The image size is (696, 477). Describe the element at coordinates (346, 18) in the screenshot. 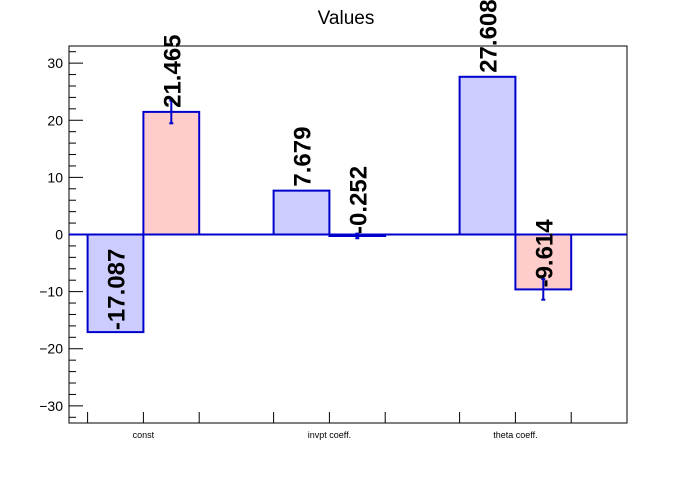

I see `chart-title: Values` at that location.